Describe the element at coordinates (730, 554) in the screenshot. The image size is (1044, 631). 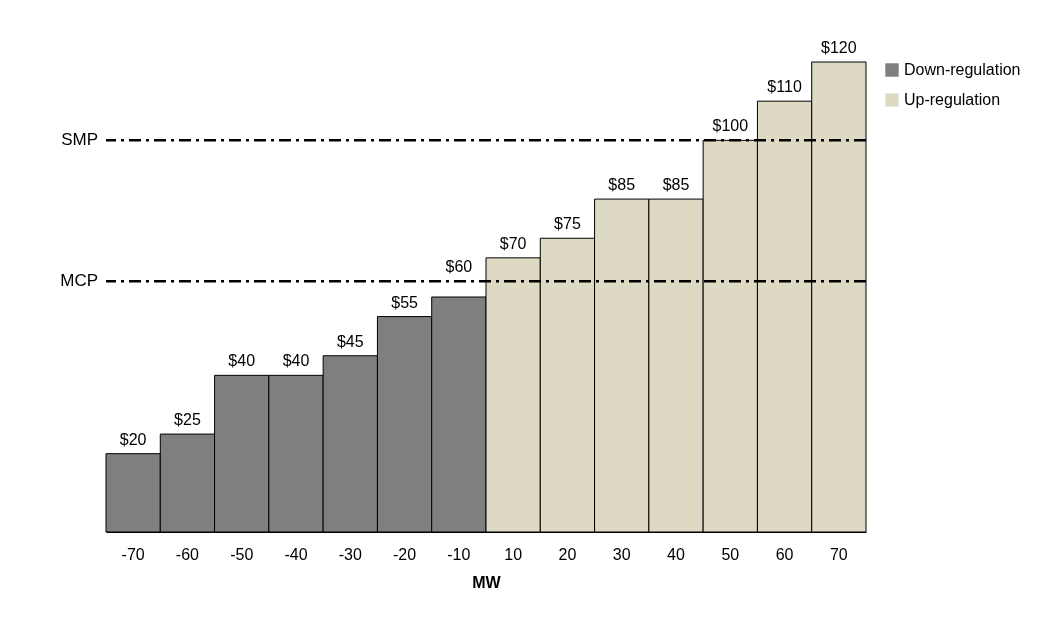
I see `x-tick-label: 50` at that location.